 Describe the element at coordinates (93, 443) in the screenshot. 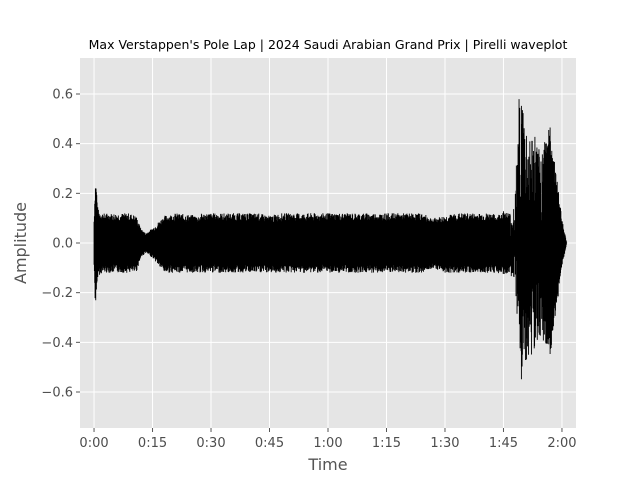

I see `x-tick-label: 0:00` at that location.